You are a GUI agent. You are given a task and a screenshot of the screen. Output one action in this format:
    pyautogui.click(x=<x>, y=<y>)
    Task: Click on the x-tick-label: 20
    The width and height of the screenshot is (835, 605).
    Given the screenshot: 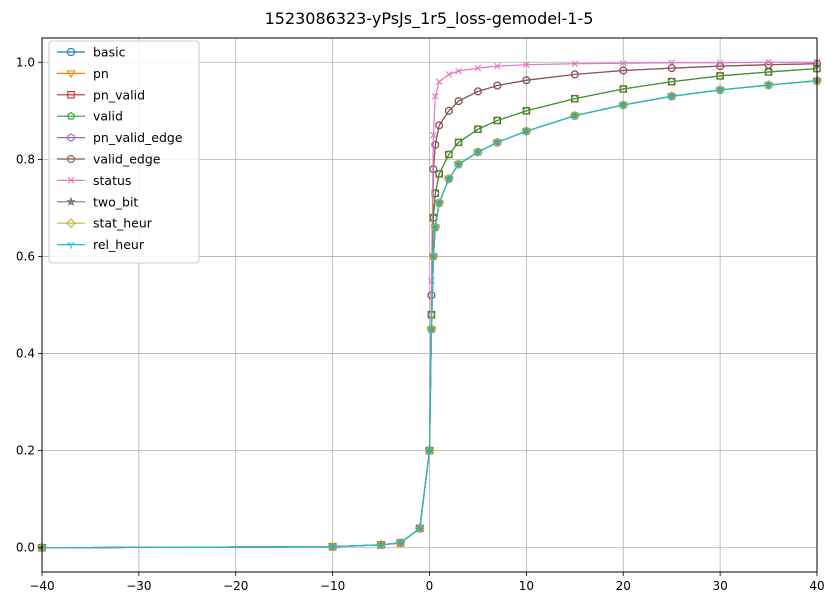 What is the action you would take?
    pyautogui.click(x=623, y=586)
    